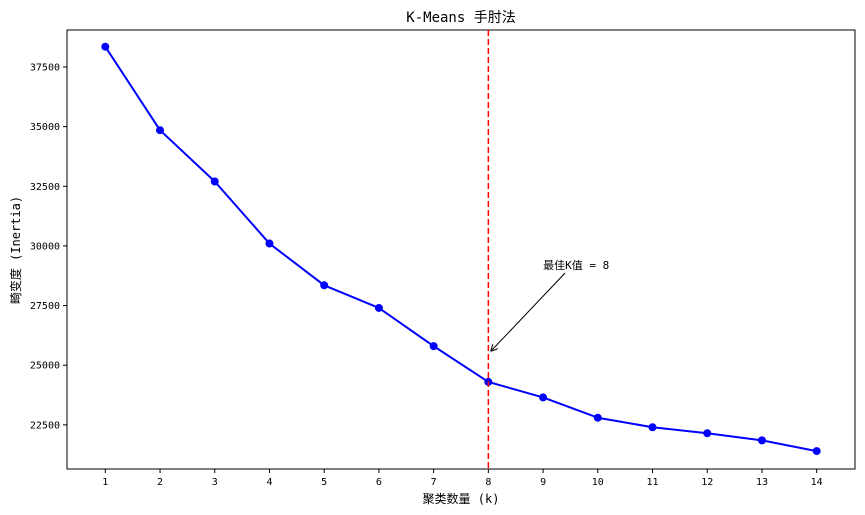  I want to click on y-axis-label: 畸变度 (Inertia), so click(15, 250).